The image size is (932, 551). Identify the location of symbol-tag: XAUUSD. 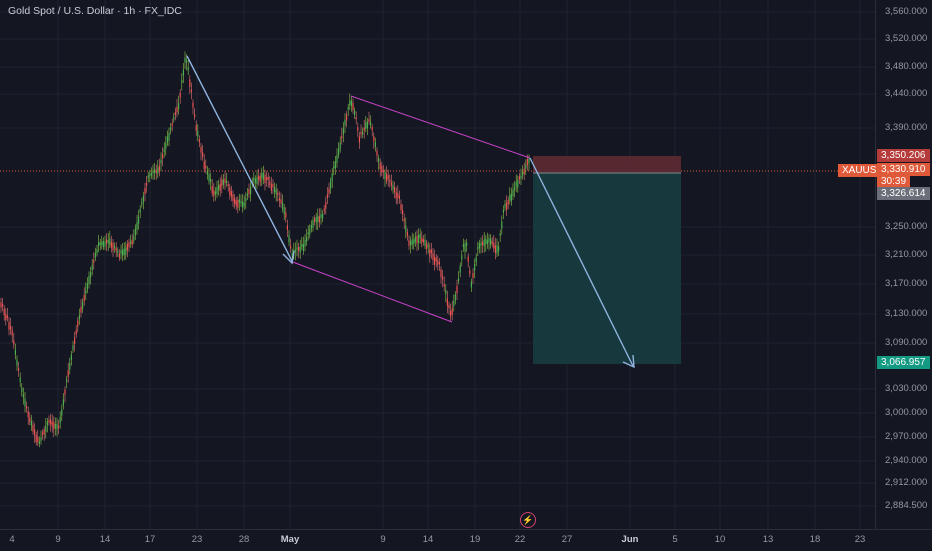
(863, 170).